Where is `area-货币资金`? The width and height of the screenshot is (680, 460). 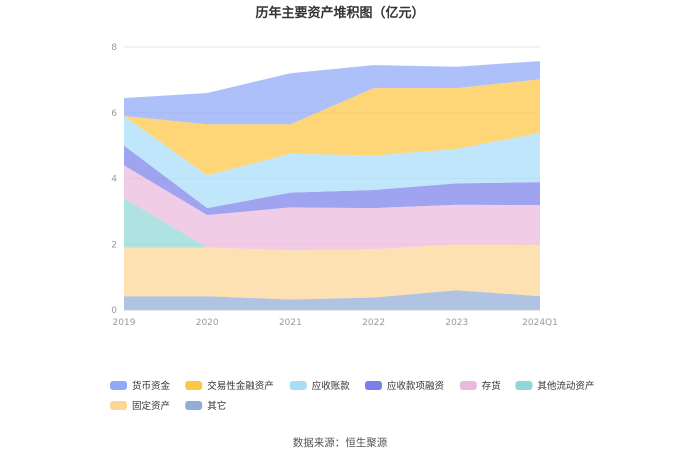 area-货币资金 is located at coordinates (332, 93).